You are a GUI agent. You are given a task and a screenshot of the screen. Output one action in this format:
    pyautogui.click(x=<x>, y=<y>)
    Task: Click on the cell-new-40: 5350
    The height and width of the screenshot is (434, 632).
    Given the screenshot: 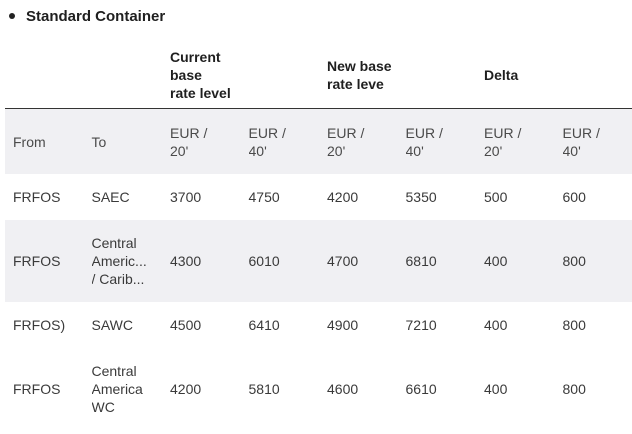 What is the action you would take?
    pyautogui.click(x=421, y=197)
    